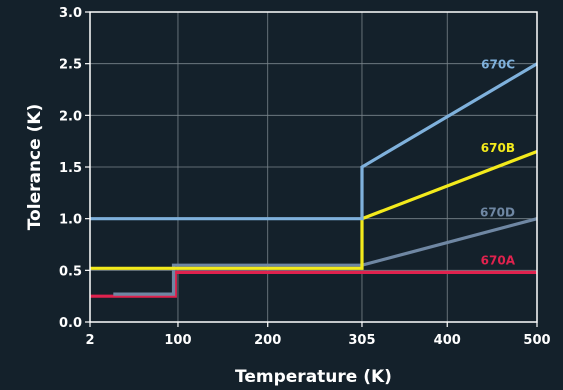 This screenshot has height=390, width=563. Describe the element at coordinates (498, 163) in the screenshot. I see `series-labels: 670A 670D 670B 670C` at that location.